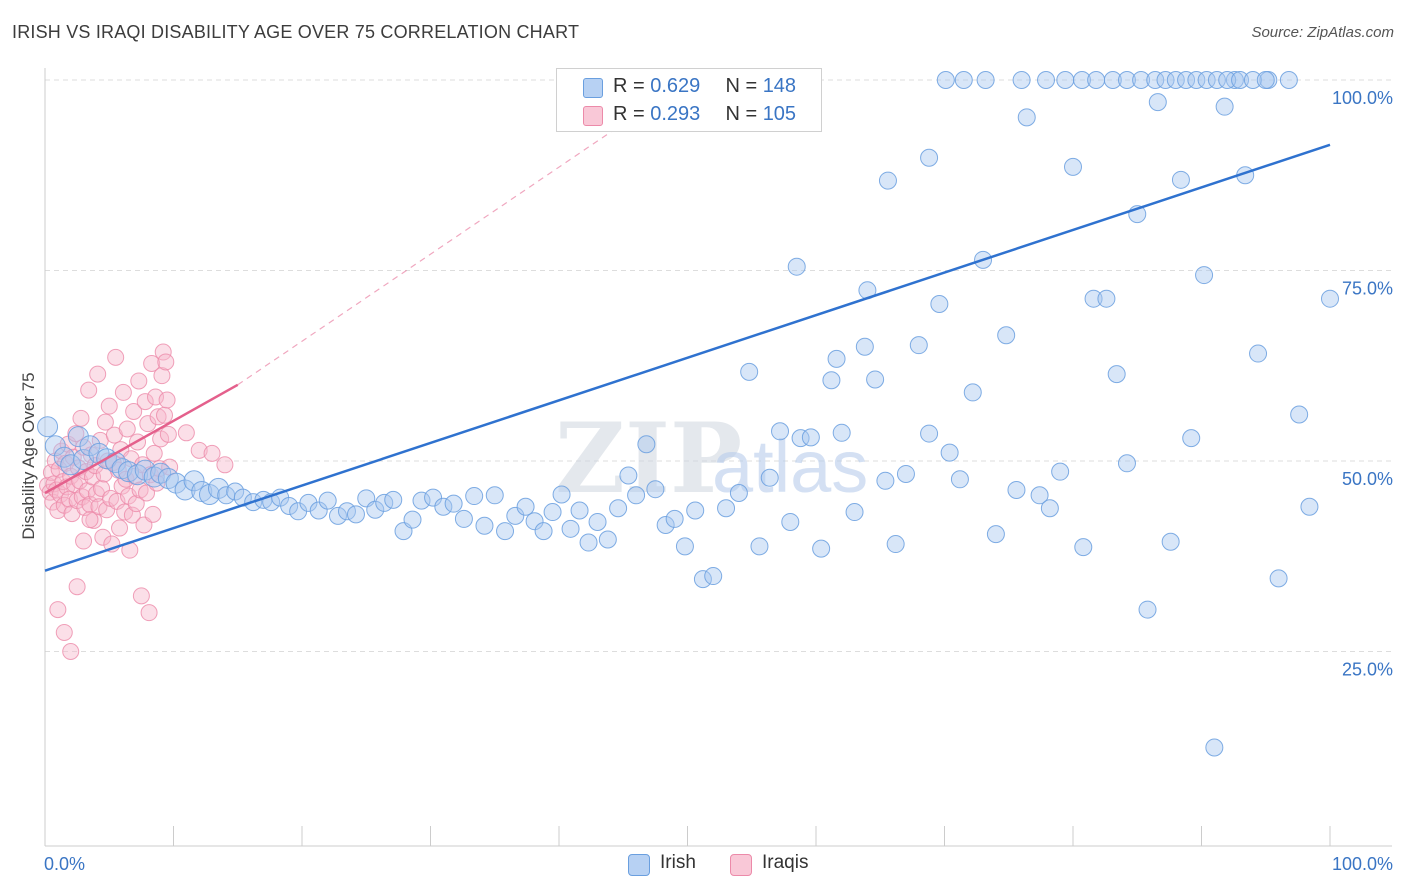  Describe the element at coordinates (1367, 289) in the screenshot. I see `y-tick-label: 75.0%` at that location.